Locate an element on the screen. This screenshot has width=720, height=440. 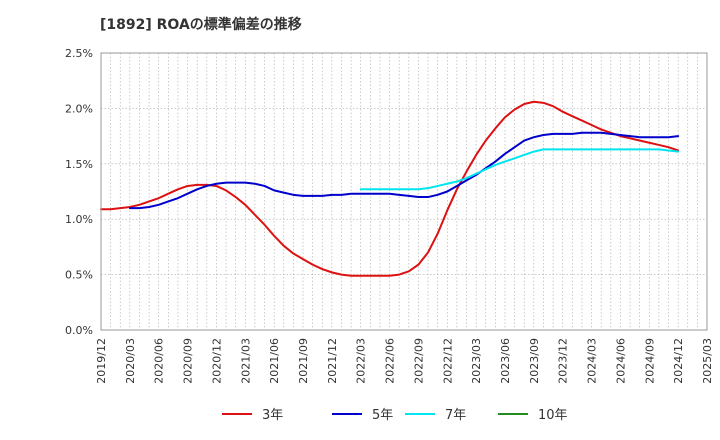
x-tick-label: 2021/03 is located at coordinates (245, 361).